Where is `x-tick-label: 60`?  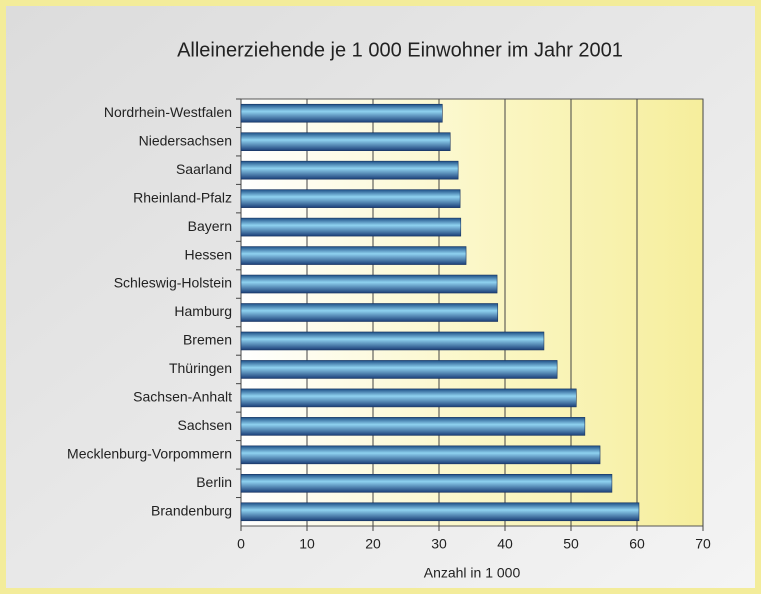 x-tick-label: 60 is located at coordinates (637, 544).